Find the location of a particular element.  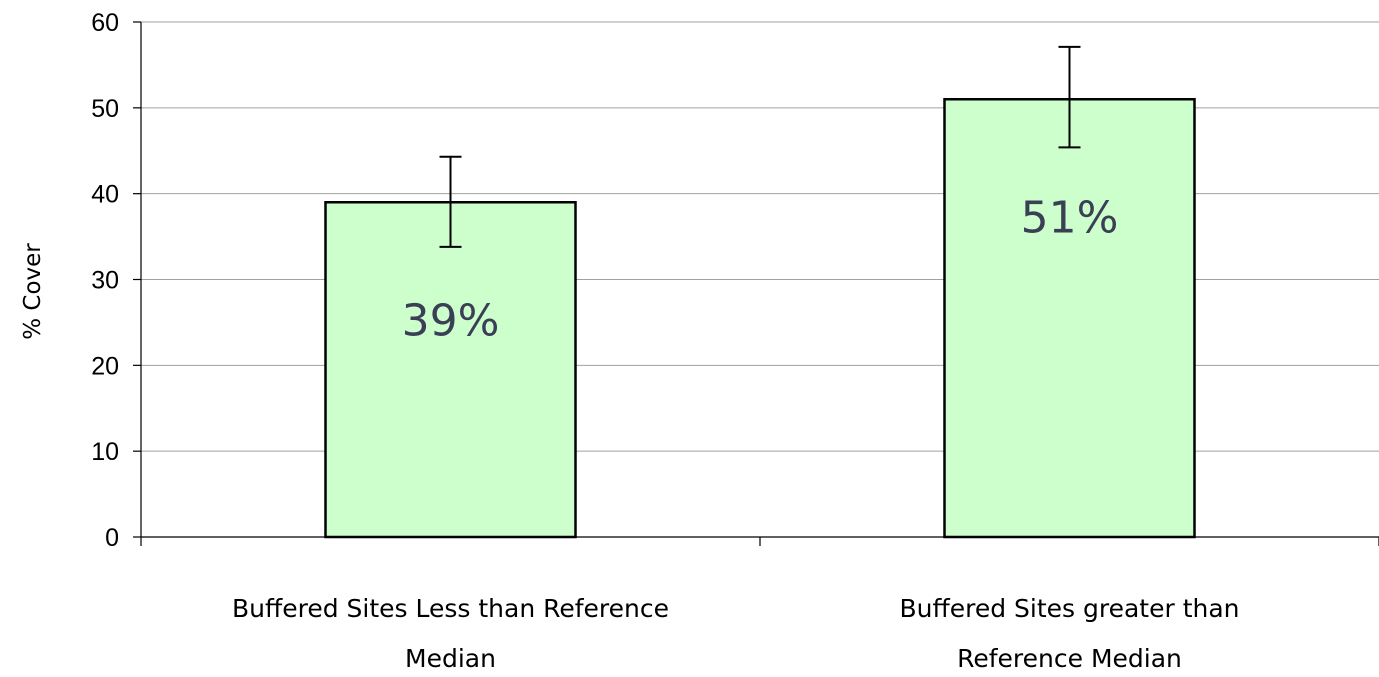

x-category-label: Buffered Sites greater than is located at coordinates (1069, 608).